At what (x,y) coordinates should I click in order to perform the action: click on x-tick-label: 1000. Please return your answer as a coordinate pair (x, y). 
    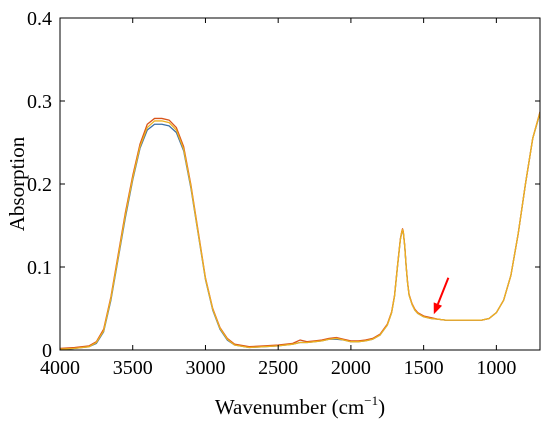
    Looking at the image, I should click on (496, 368).